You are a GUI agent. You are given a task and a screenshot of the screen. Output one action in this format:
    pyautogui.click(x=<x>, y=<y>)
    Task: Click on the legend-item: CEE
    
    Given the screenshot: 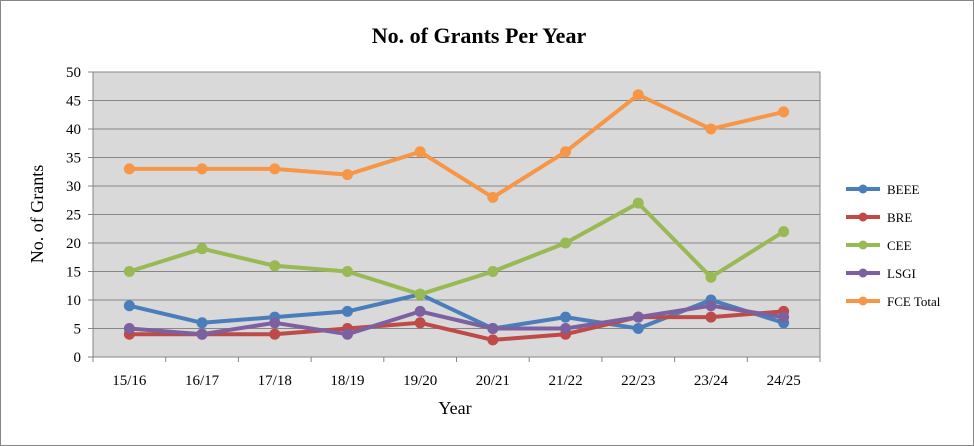 What is the action you would take?
    pyautogui.click(x=879, y=245)
    